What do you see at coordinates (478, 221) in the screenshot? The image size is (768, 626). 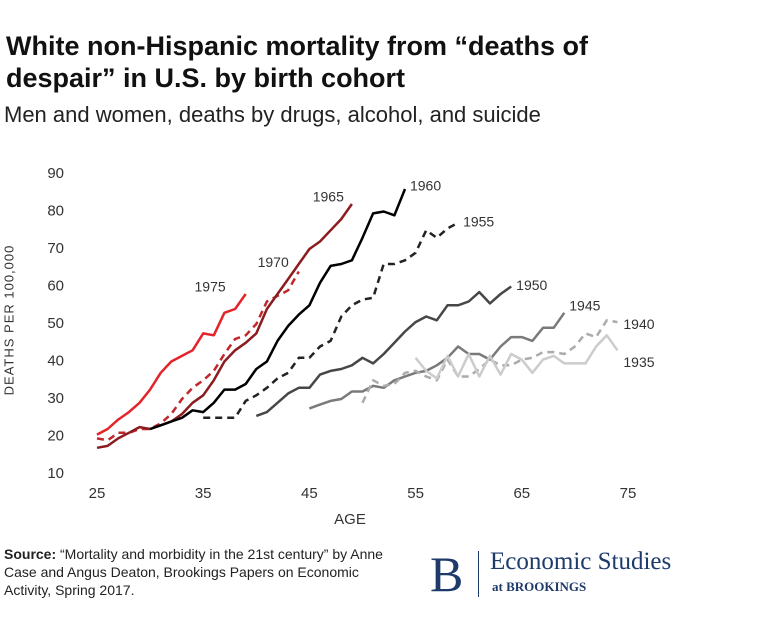 I see `series-label: 1955` at bounding box center [478, 221].